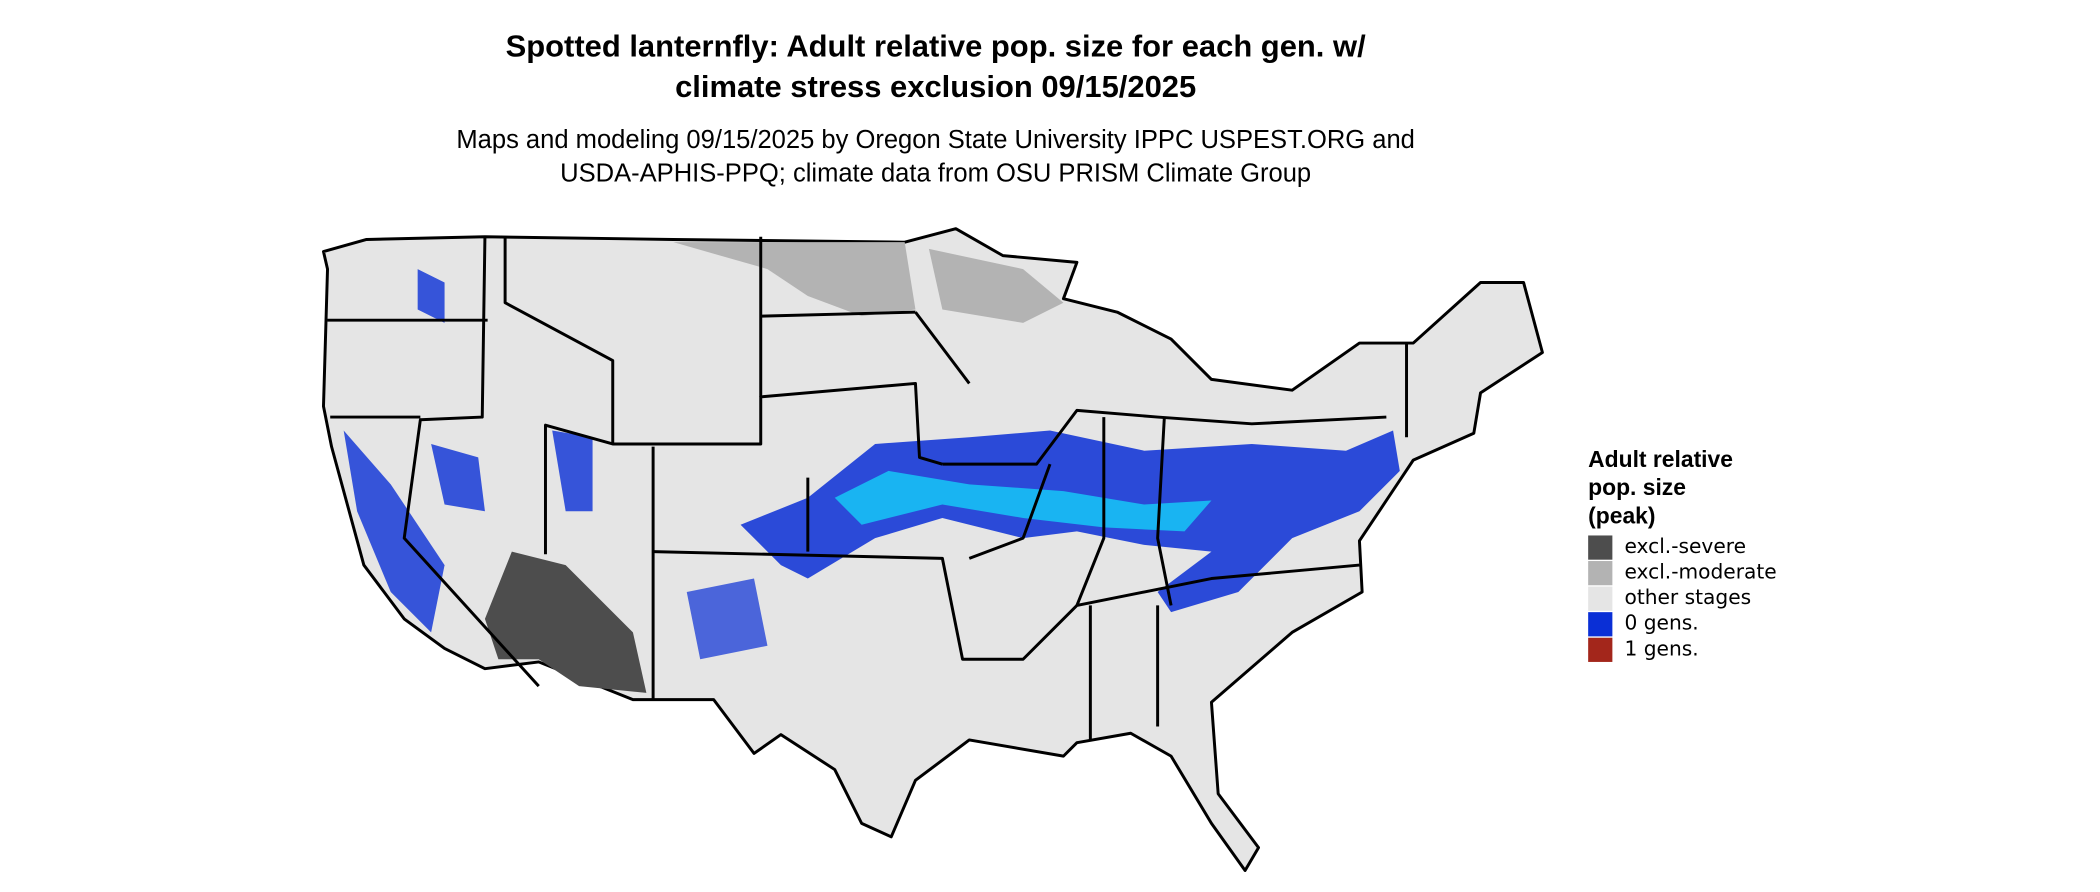 The width and height of the screenshot is (2100, 892). What do you see at coordinates (1621, 515) in the screenshot?
I see `legend-title-line: (peak)` at bounding box center [1621, 515].